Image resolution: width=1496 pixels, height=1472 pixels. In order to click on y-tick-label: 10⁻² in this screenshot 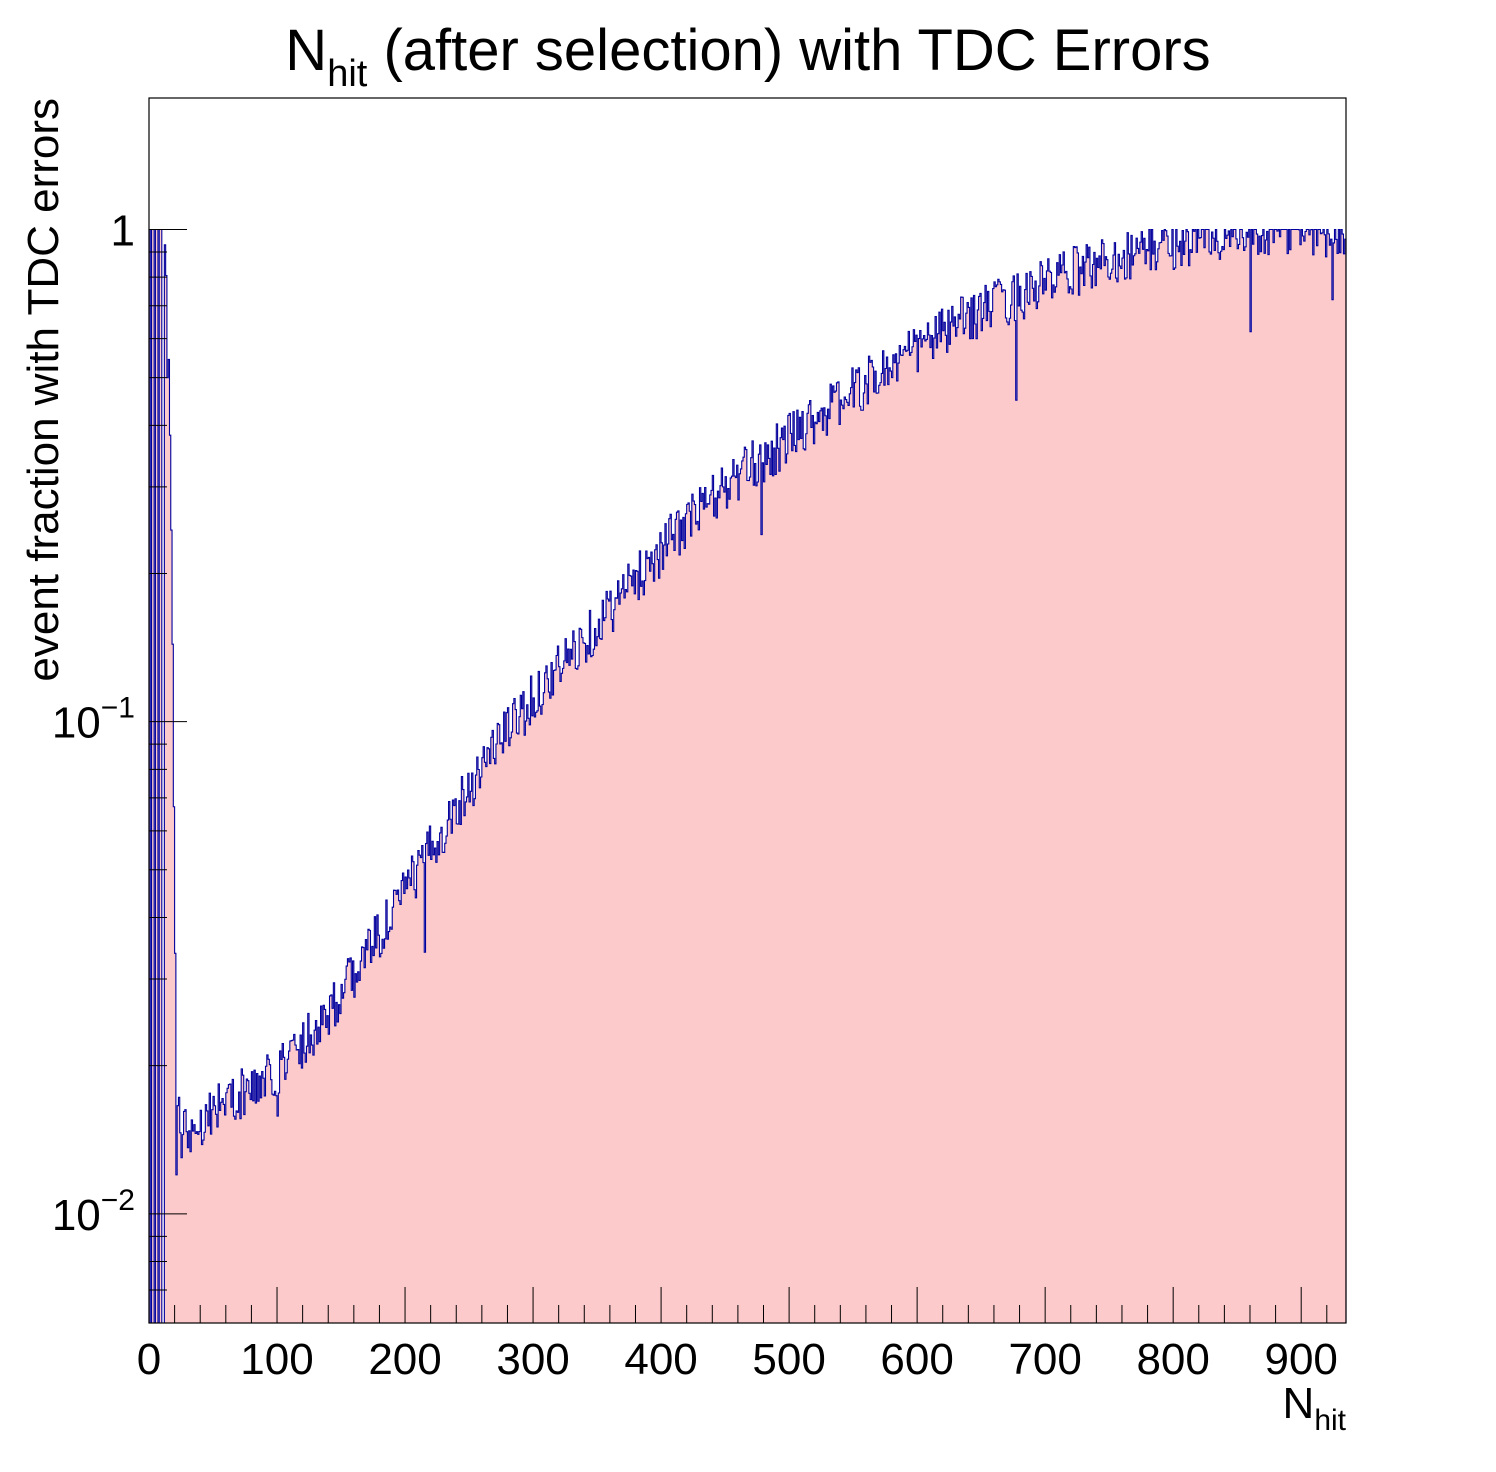, I will do `click(93, 1212)`.